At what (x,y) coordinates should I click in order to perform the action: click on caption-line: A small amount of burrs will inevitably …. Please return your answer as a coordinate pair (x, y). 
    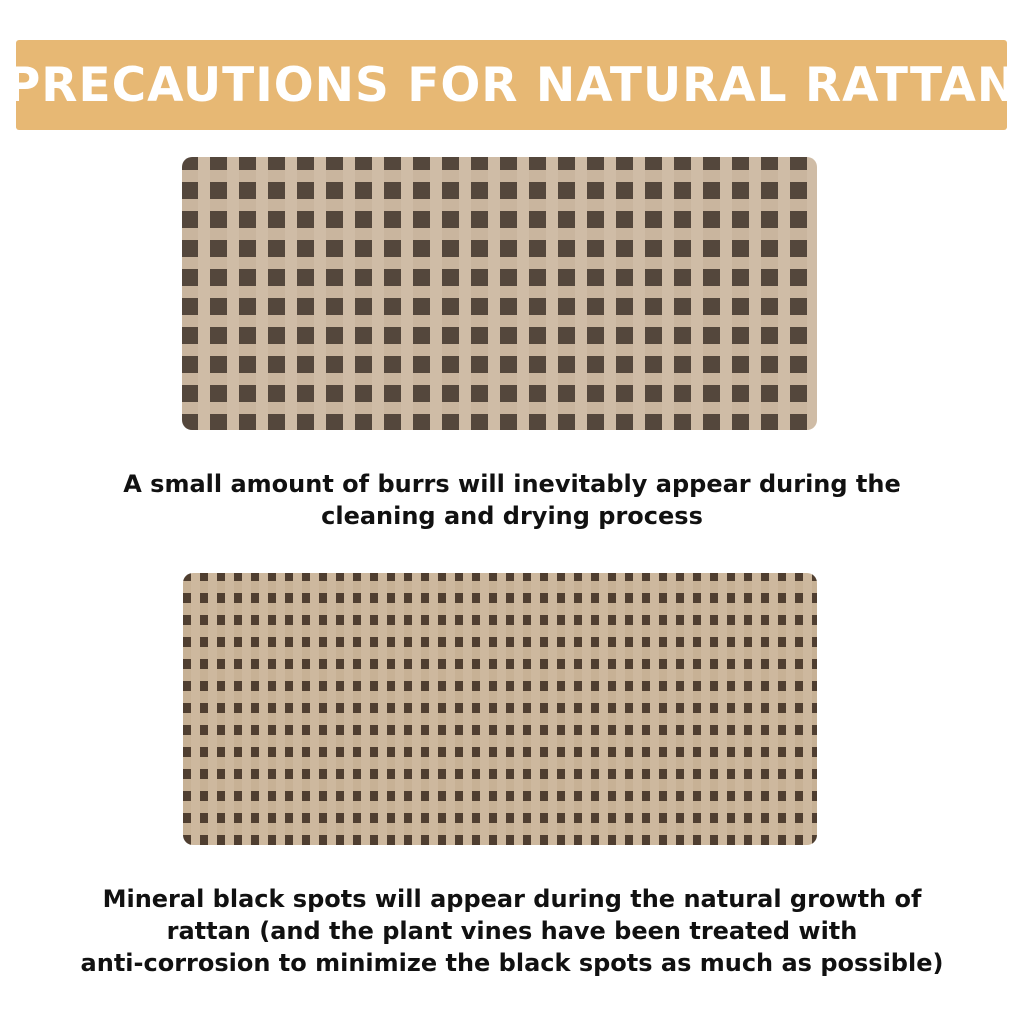
    Looking at the image, I should click on (512, 484).